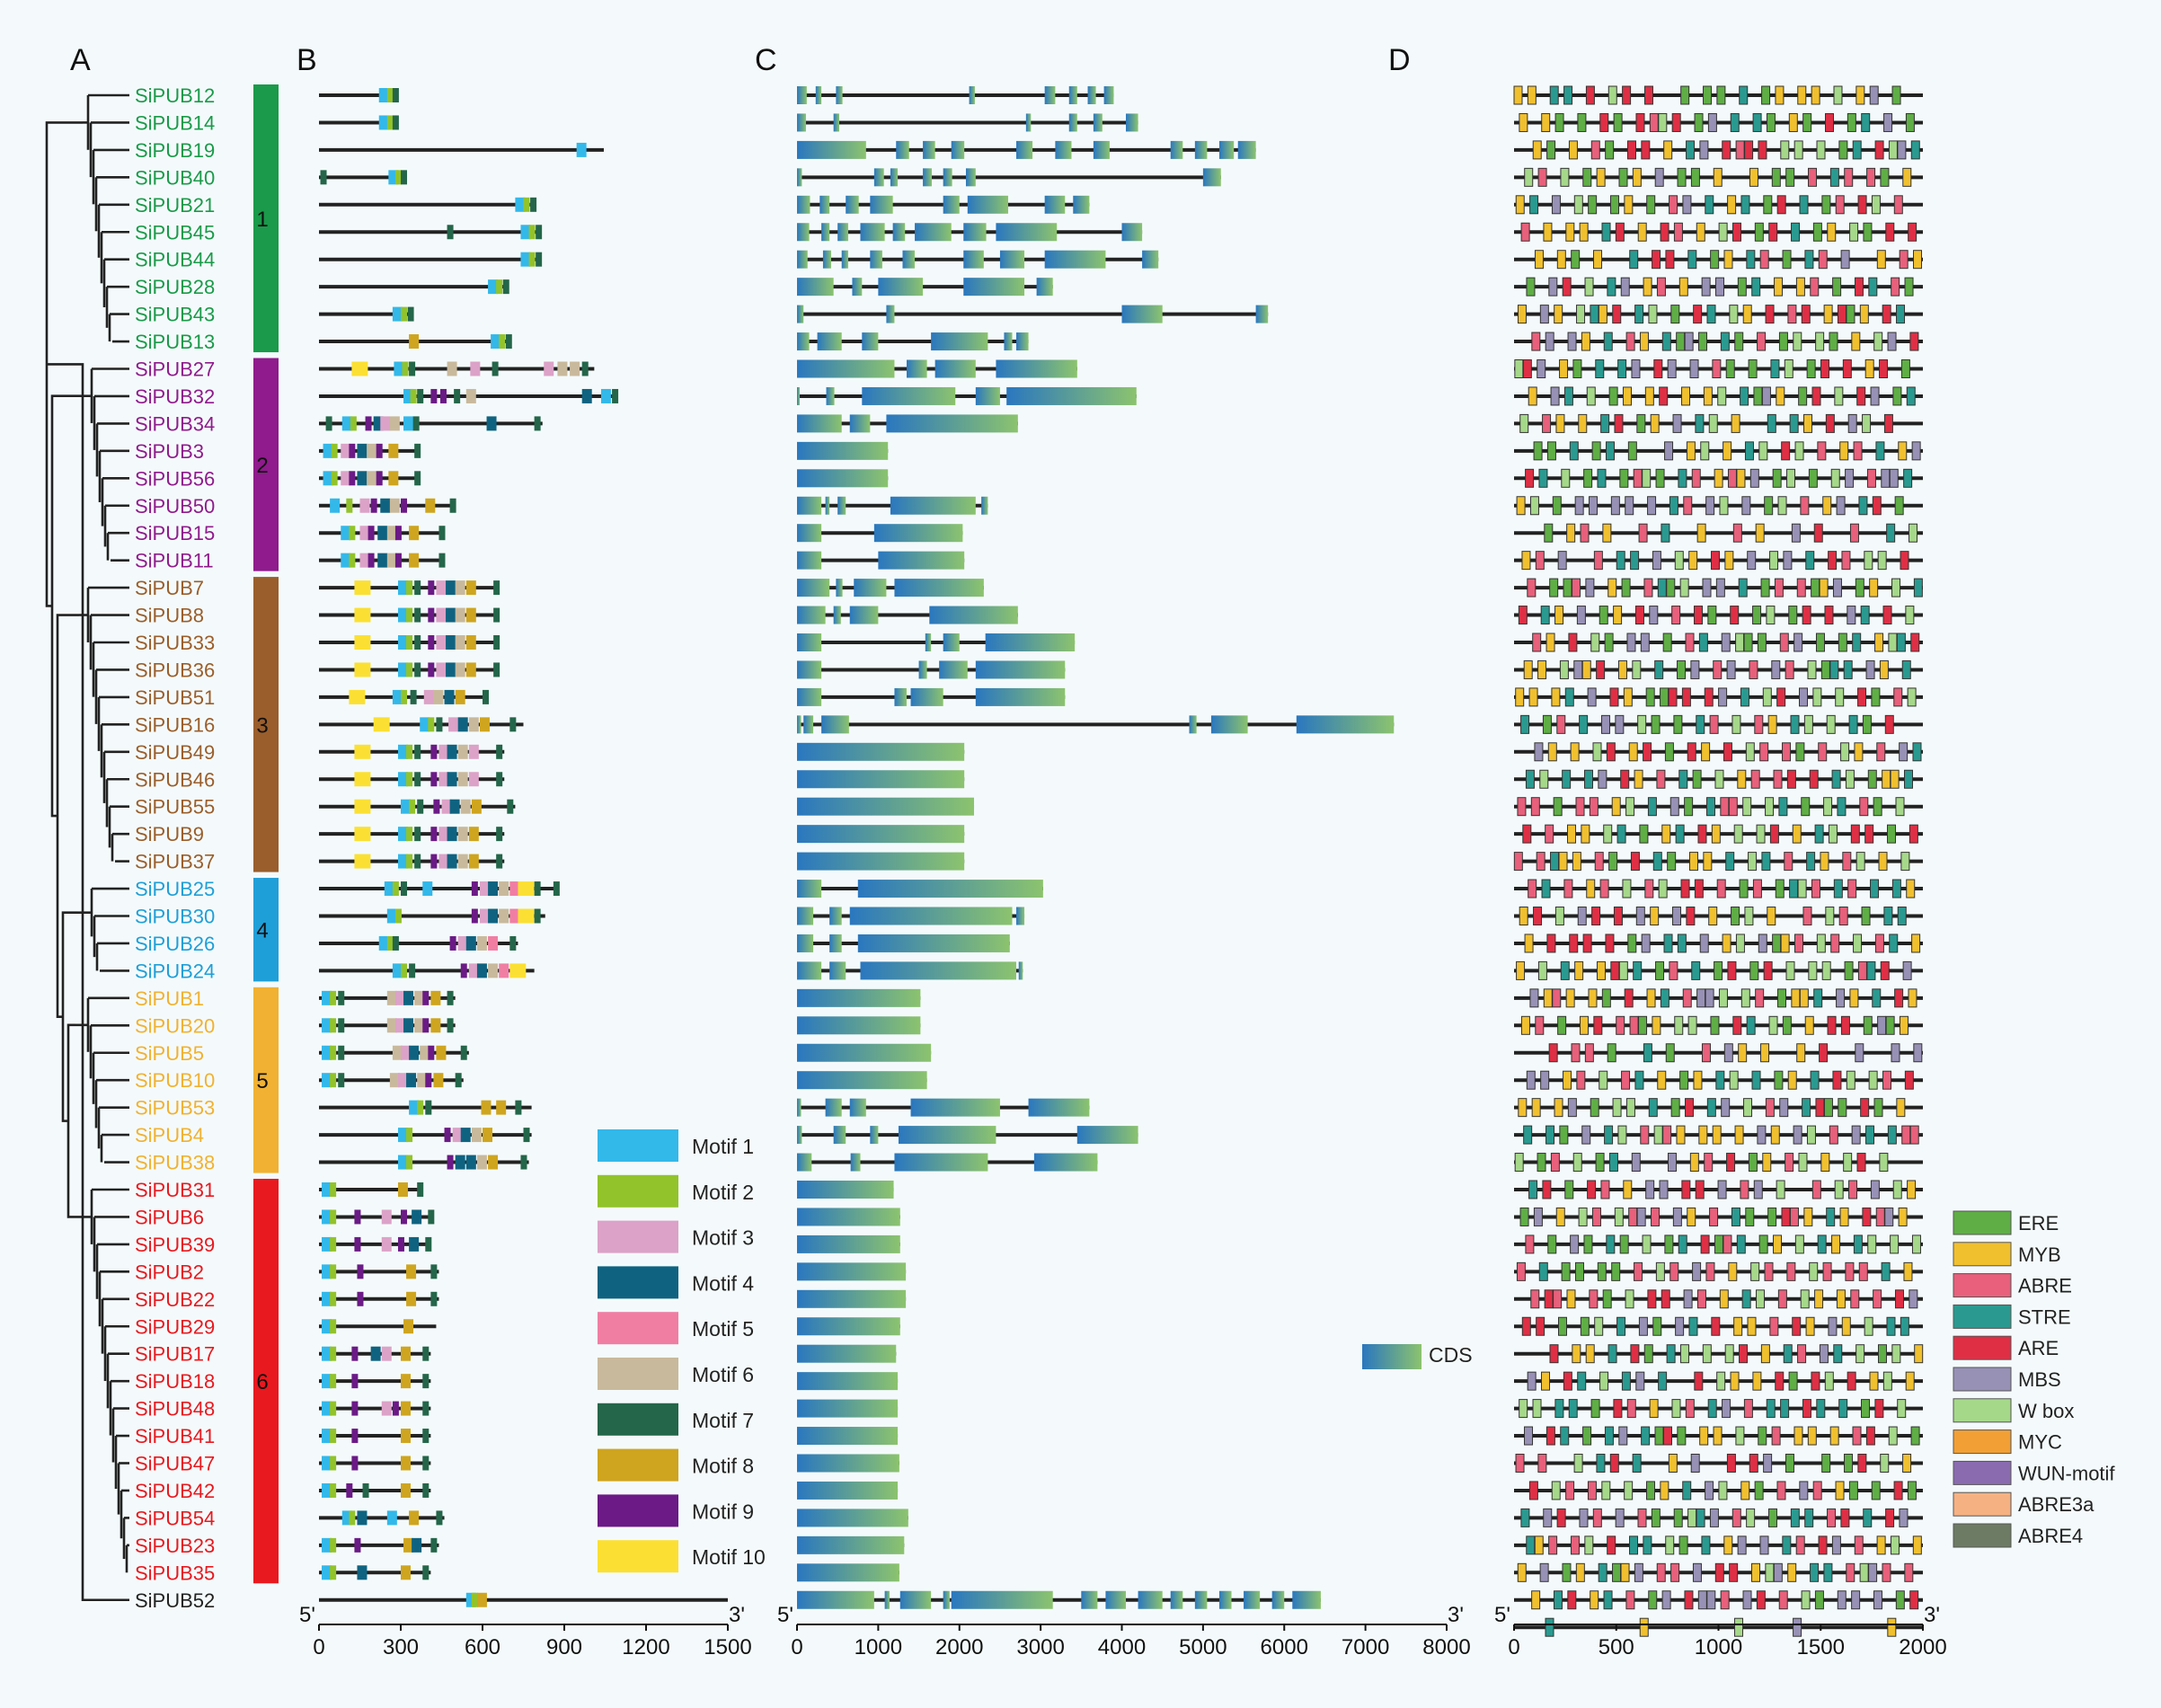 The height and width of the screenshot is (1708, 2161). What do you see at coordinates (175, 779) in the screenshot?
I see `gene-name: SiPUB46` at bounding box center [175, 779].